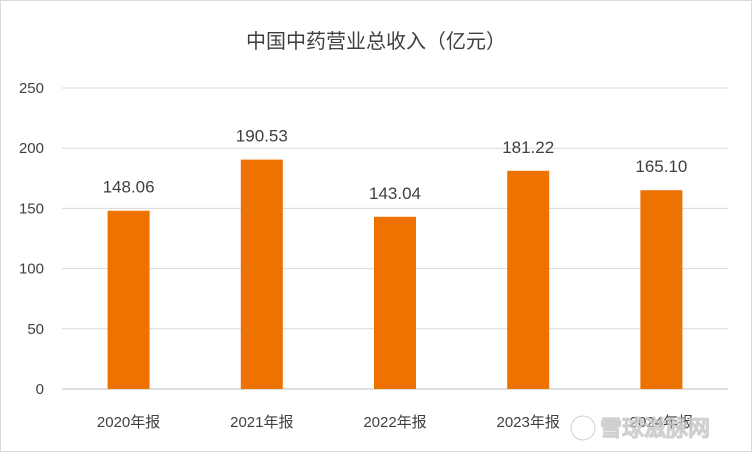 The width and height of the screenshot is (752, 452). I want to click on y-axis-ticks: 0 50 100 150 200 250, so click(31, 239).